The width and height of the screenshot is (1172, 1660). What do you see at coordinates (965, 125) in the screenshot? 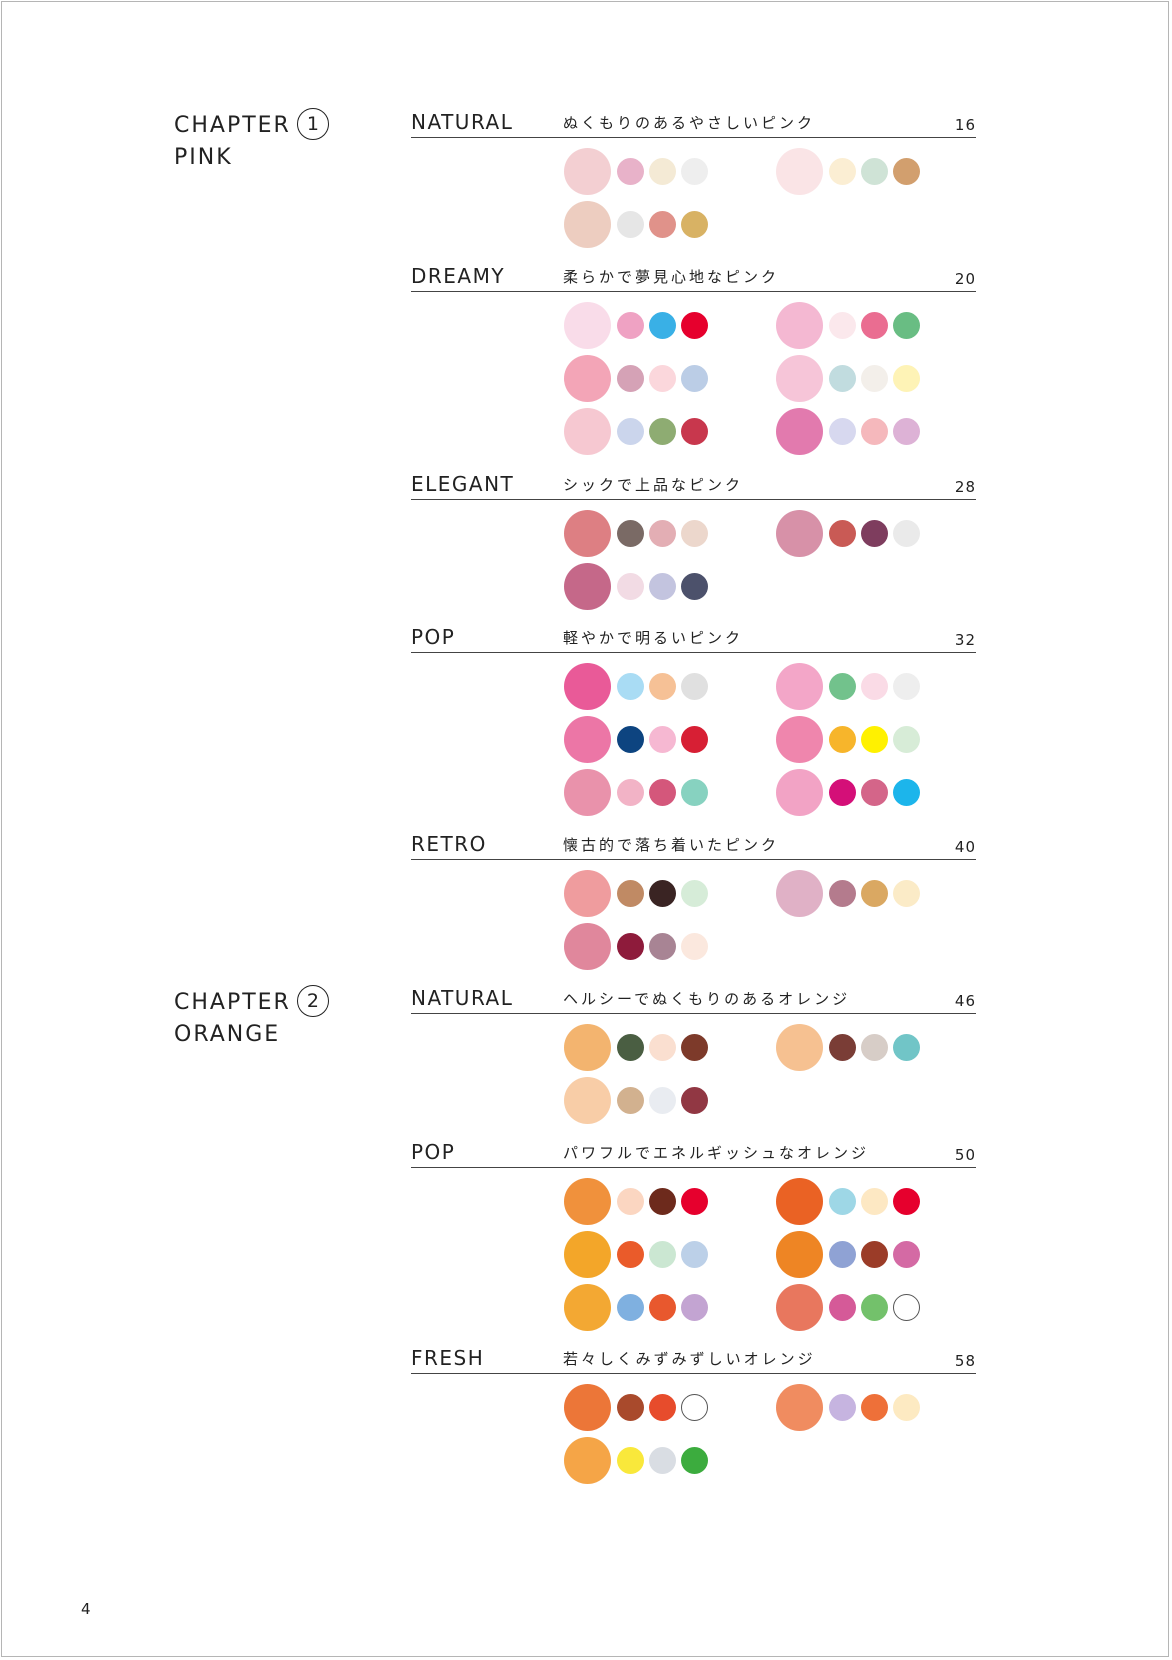
I see `section-page-number: 16` at bounding box center [965, 125].